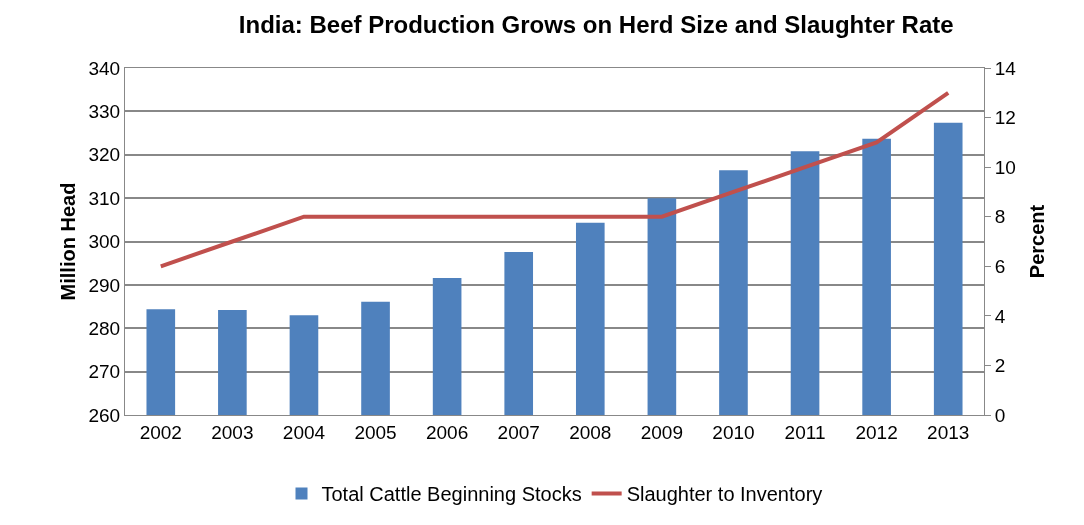  I want to click on x-tick-label: 2009, so click(662, 432).